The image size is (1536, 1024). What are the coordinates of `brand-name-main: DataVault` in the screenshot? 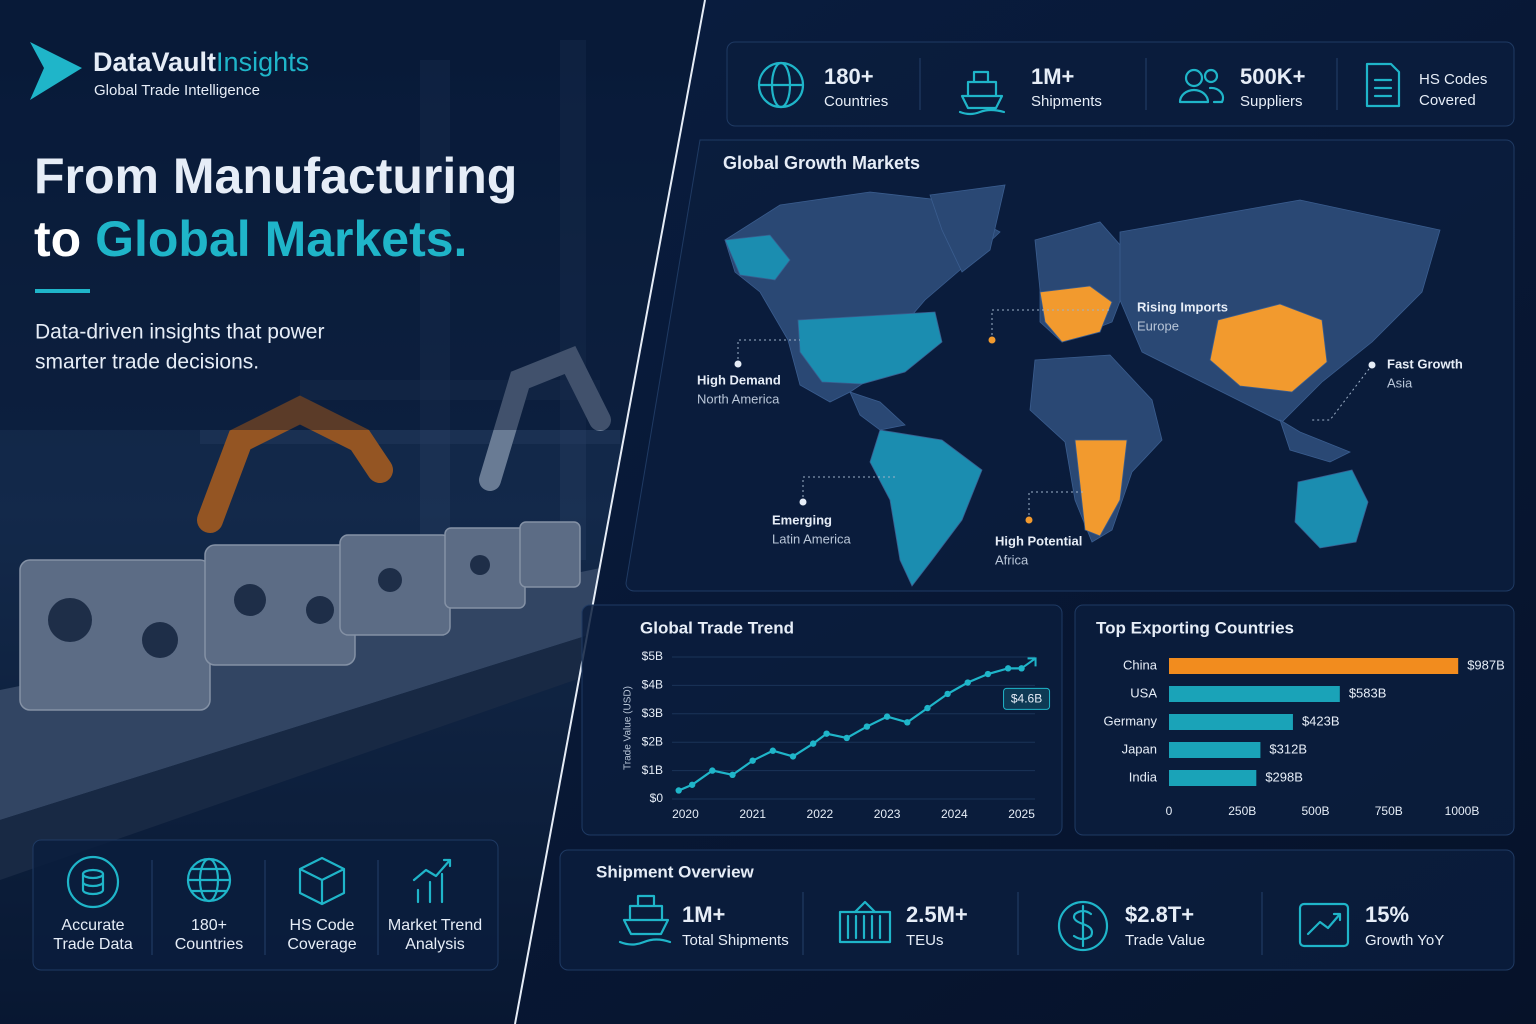 It's located at (154, 62).